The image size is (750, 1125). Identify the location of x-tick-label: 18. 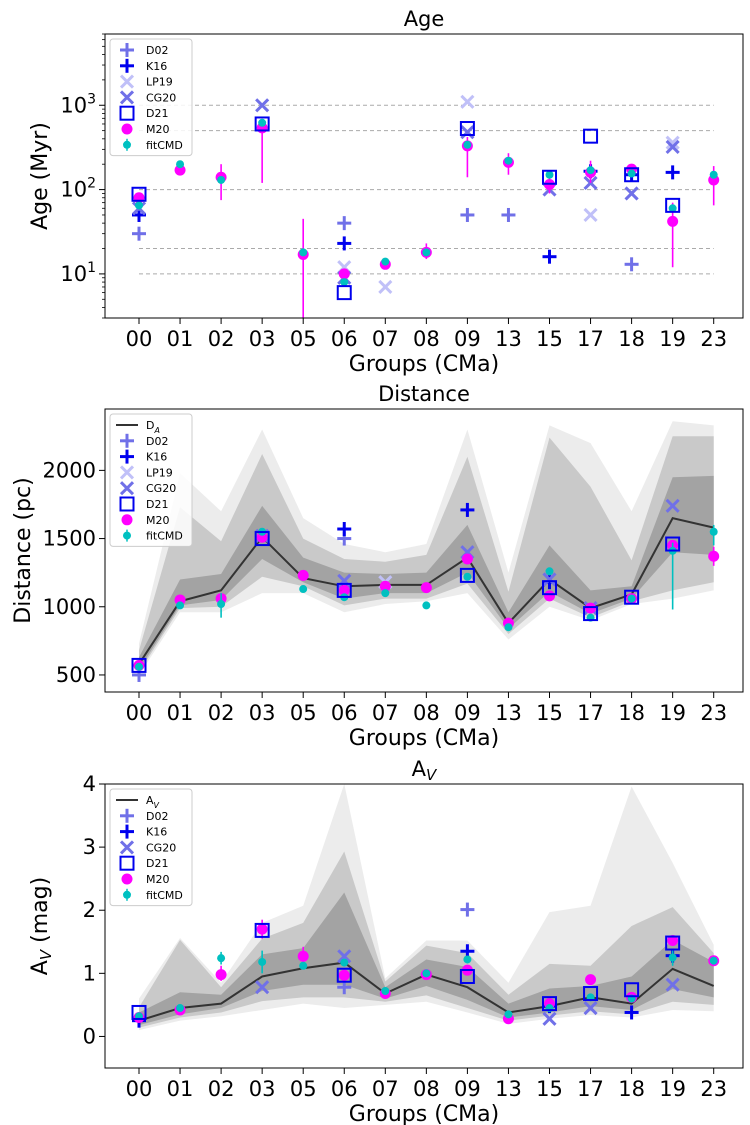
(631, 713).